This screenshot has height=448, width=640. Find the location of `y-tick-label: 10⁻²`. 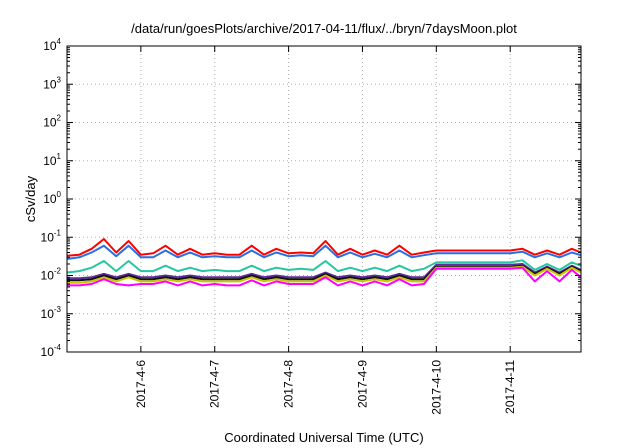

y-tick-label: 10⁻² is located at coordinates (51, 275).